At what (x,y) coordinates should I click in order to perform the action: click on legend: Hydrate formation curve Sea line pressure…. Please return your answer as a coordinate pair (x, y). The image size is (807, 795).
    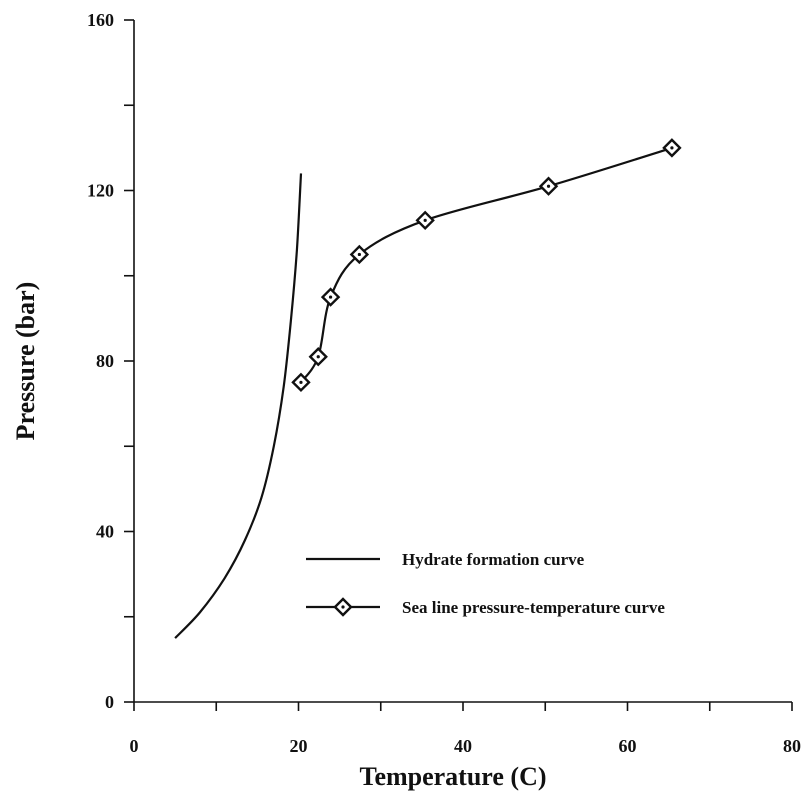
    Looking at the image, I should click on (485, 583).